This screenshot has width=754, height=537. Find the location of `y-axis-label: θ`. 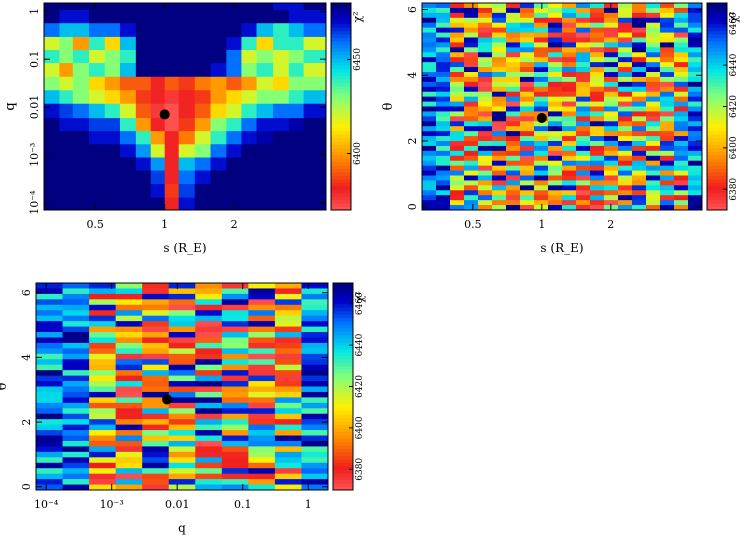

y-axis-label: θ is located at coordinates (5, 386).